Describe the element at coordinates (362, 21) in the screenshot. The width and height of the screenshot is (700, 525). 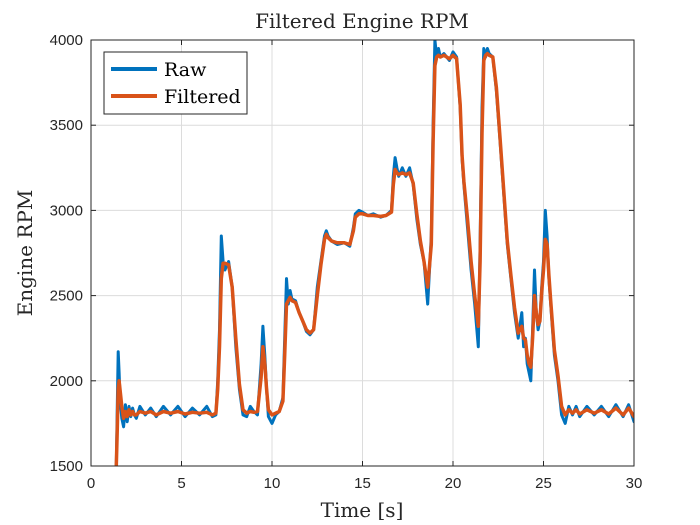
I see `chart-title: Filtered Engine RPM` at that location.